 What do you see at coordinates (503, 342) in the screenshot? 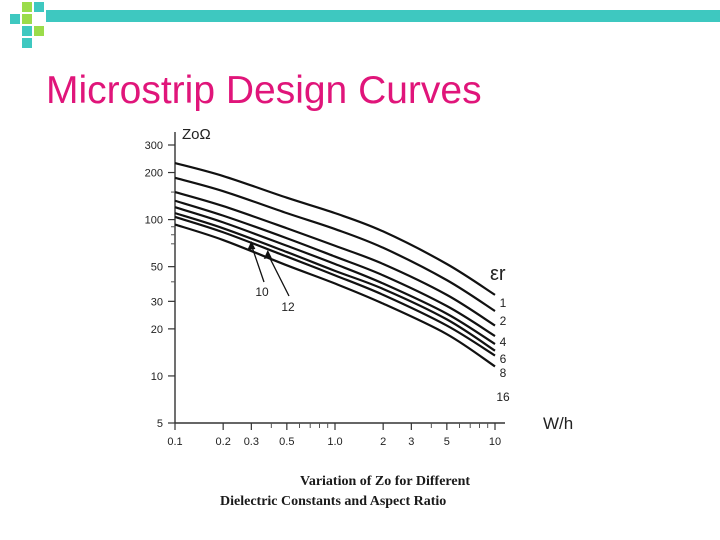
I see `curve-label-er-4: 4` at bounding box center [503, 342].